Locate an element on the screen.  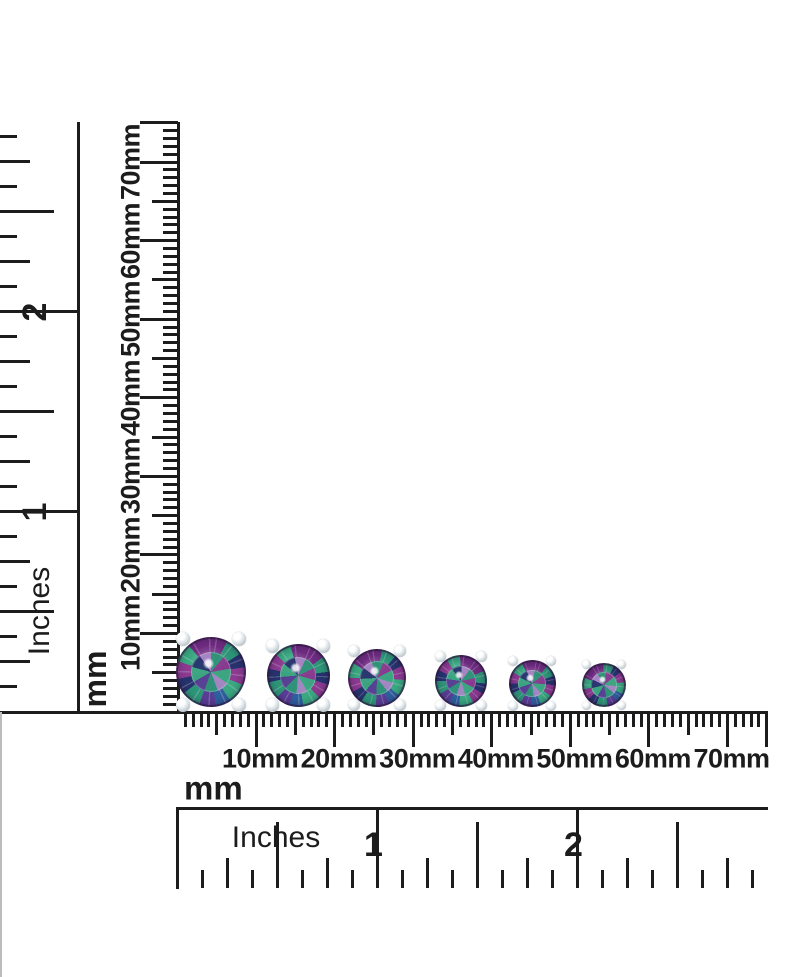
mm-scale-label: 20mm is located at coordinates (339, 758).